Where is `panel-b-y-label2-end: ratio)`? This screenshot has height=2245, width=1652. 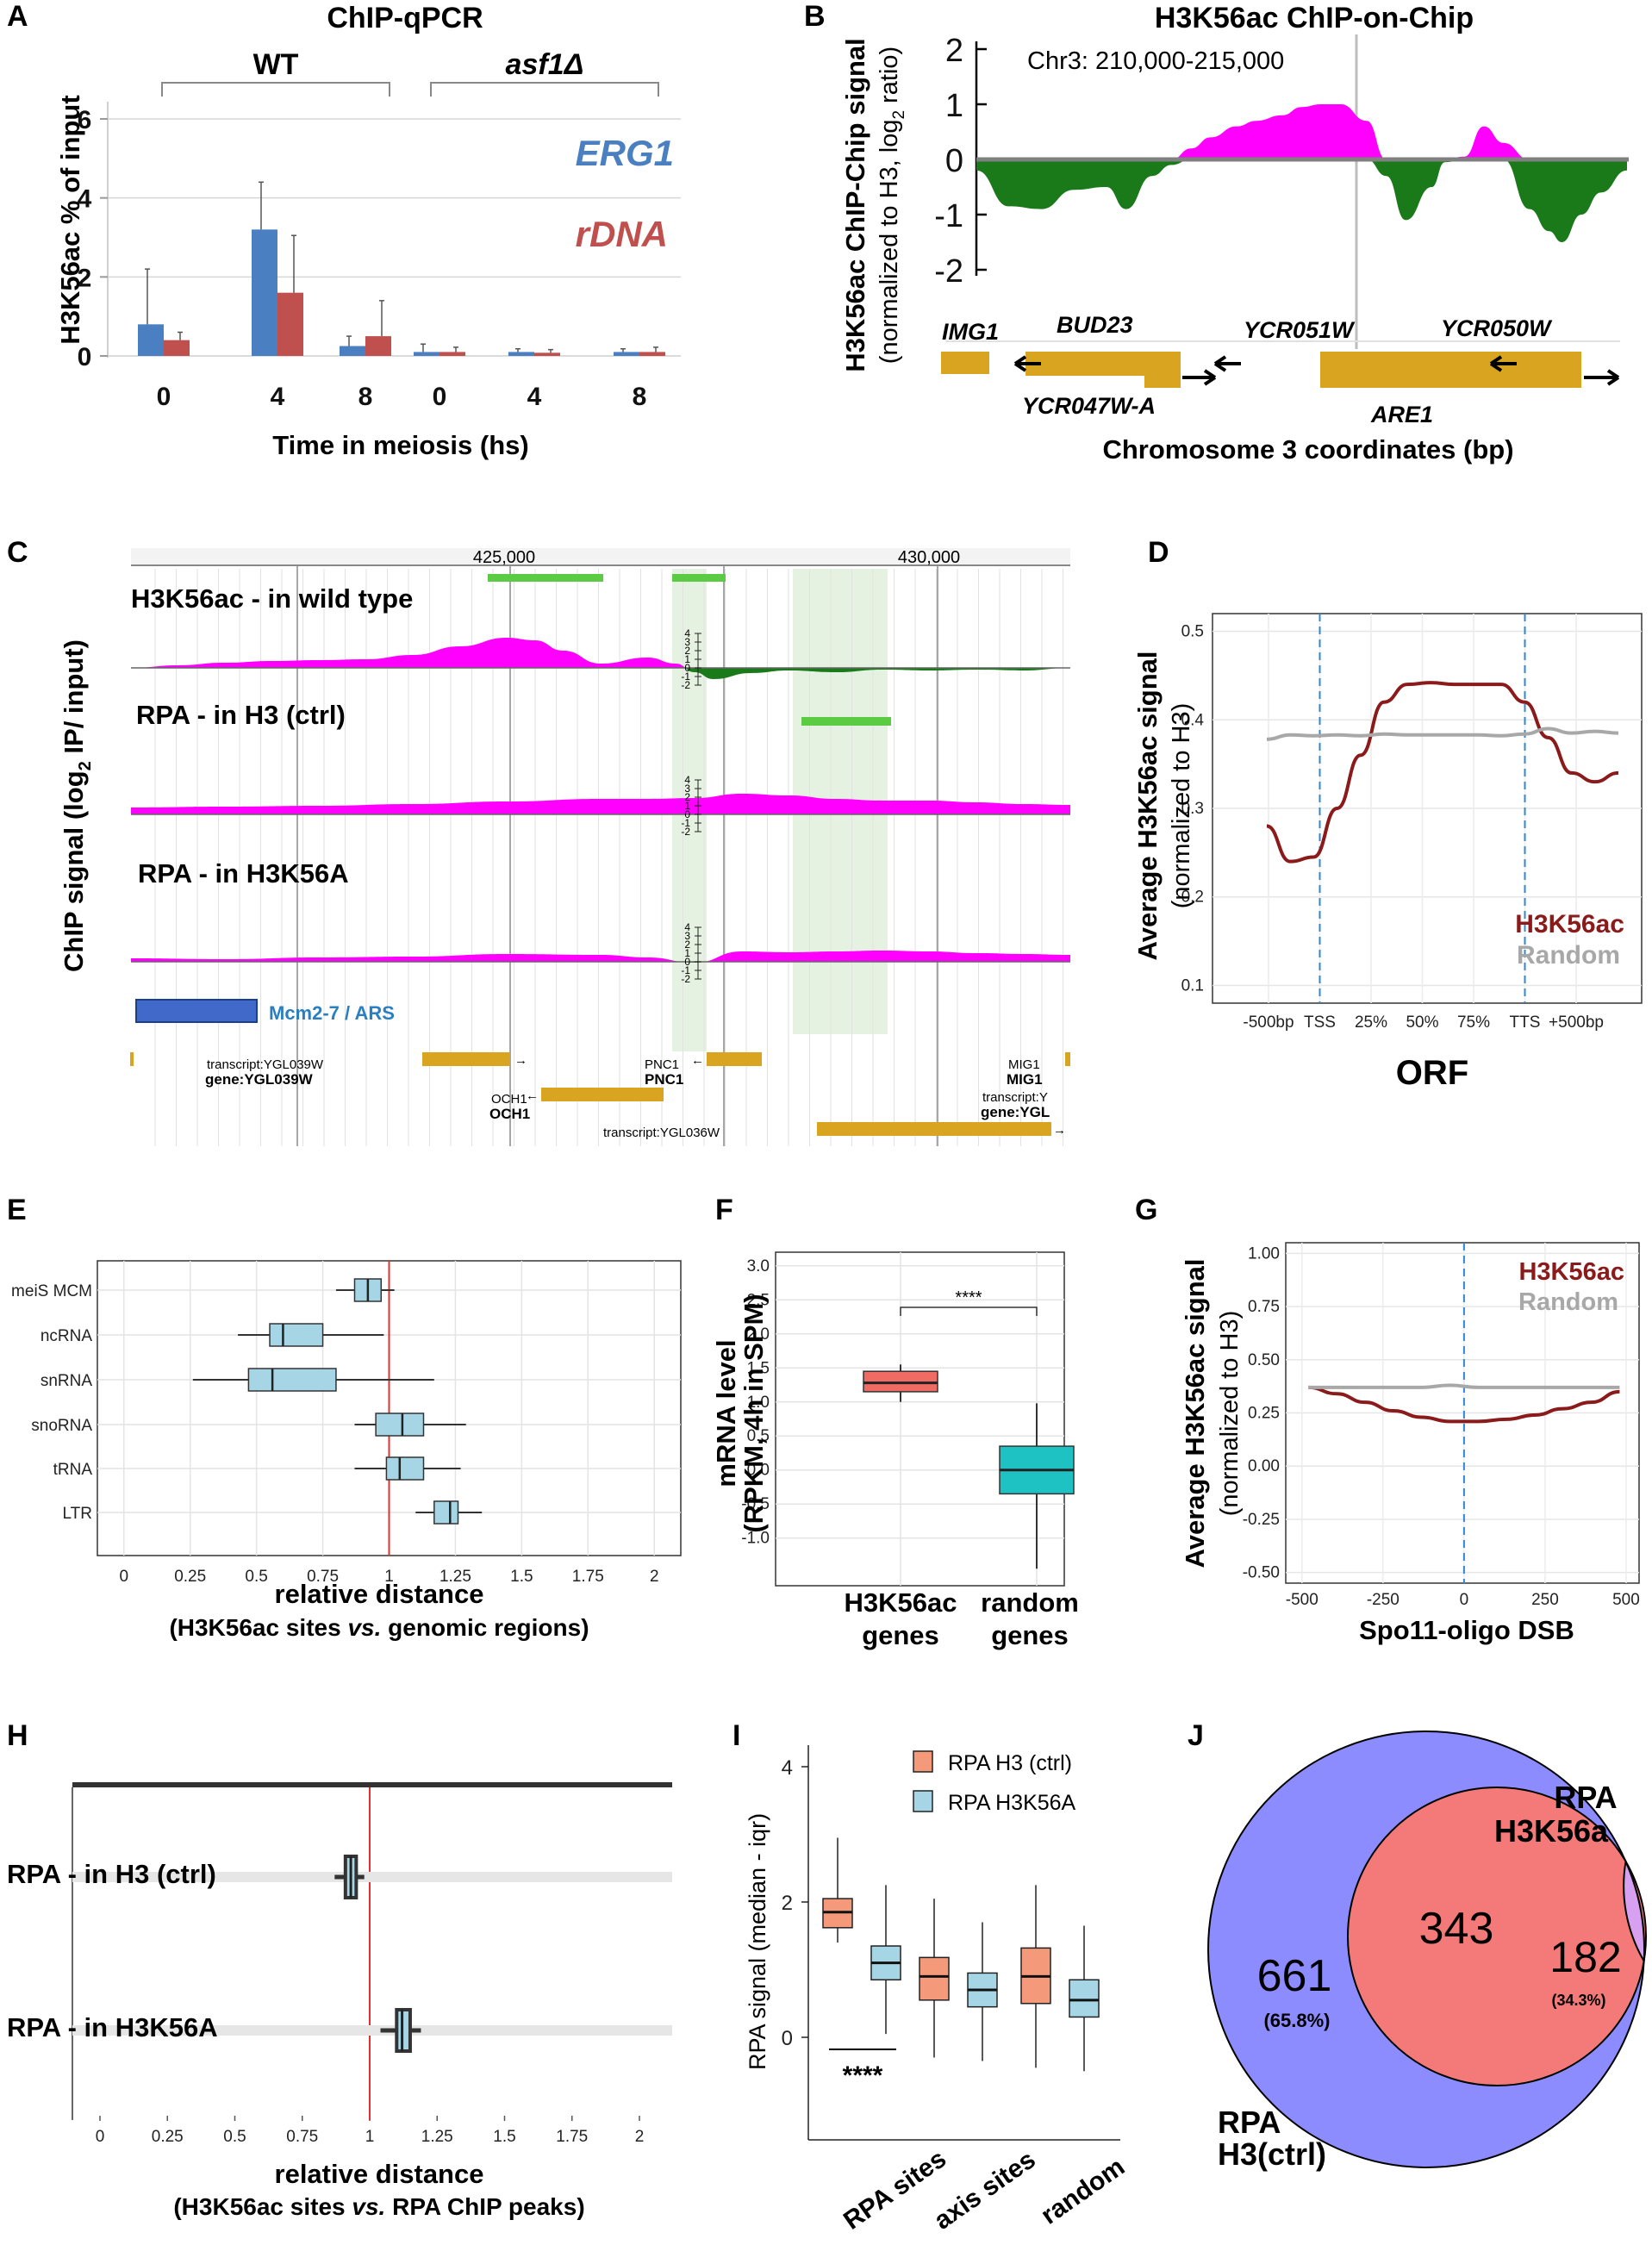 panel-b-y-label2-end: ratio) is located at coordinates (889, 79).